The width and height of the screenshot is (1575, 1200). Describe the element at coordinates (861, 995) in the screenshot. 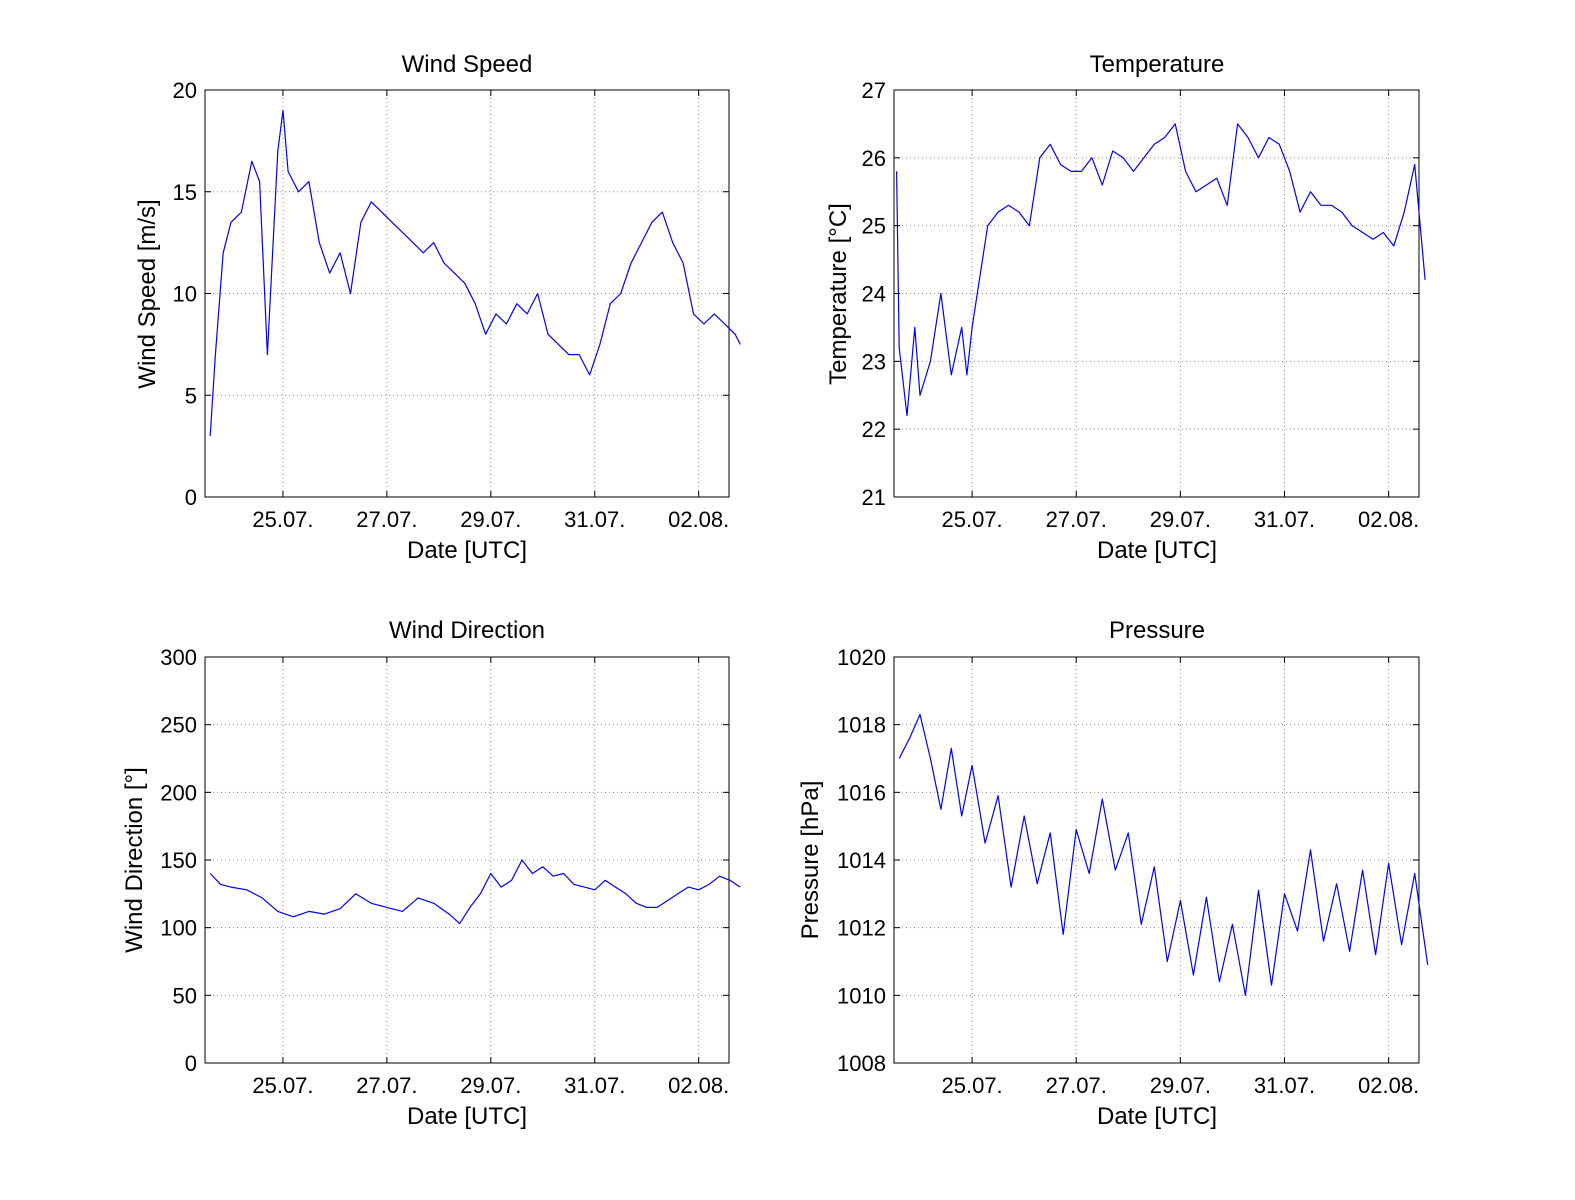

I see `y-tick-label: 1010` at that location.